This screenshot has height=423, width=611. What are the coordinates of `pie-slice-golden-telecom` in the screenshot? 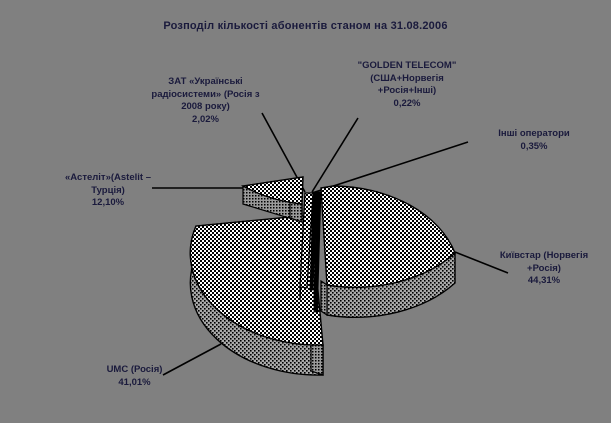 It's located at (313, 241).